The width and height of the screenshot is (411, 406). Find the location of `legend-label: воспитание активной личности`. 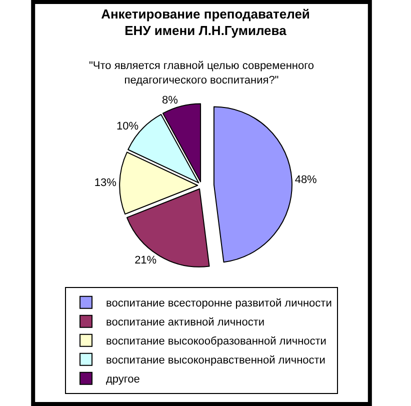

legend-label: воспитание активной личности is located at coordinates (185, 322).